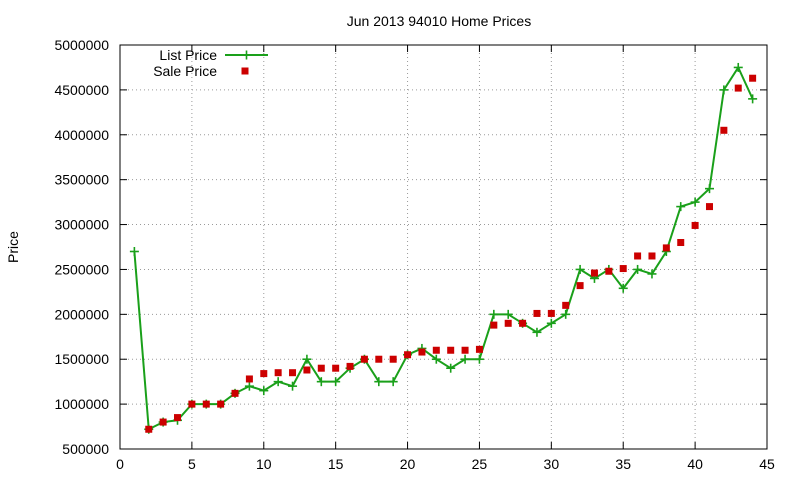  Describe the element at coordinates (245, 71) in the screenshot. I see `sale-price-legend-marker` at that location.